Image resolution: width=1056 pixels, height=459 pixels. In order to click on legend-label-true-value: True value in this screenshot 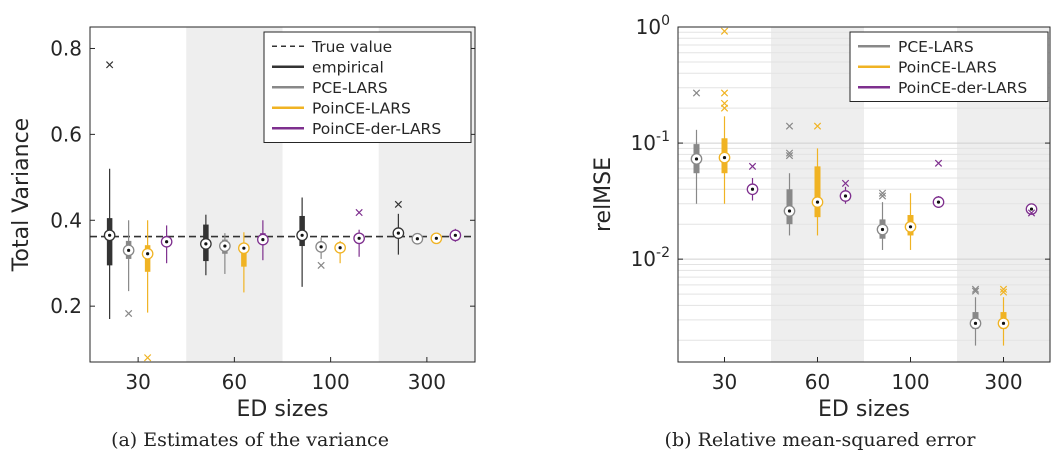, I will do `click(351, 47)`.